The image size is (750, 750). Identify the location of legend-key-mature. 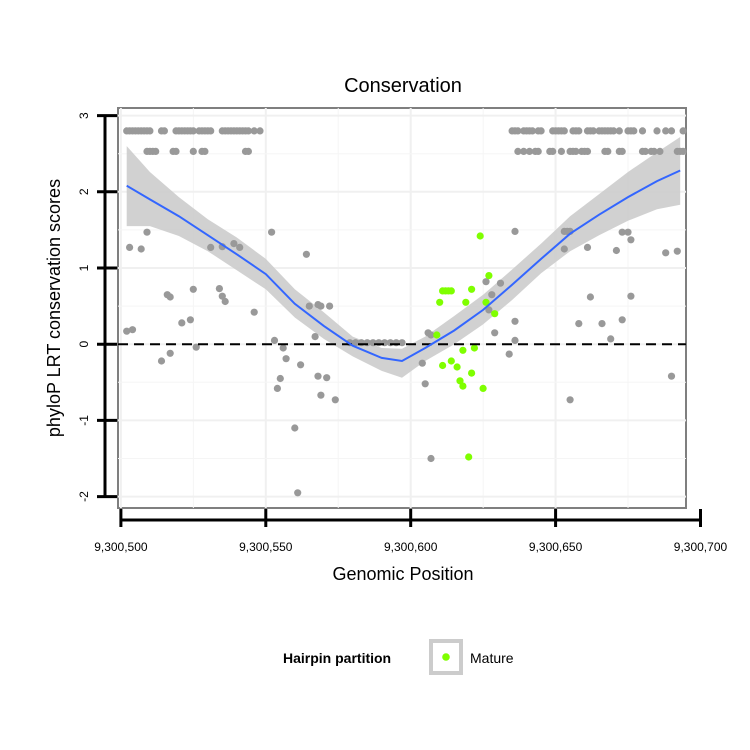
(446, 657).